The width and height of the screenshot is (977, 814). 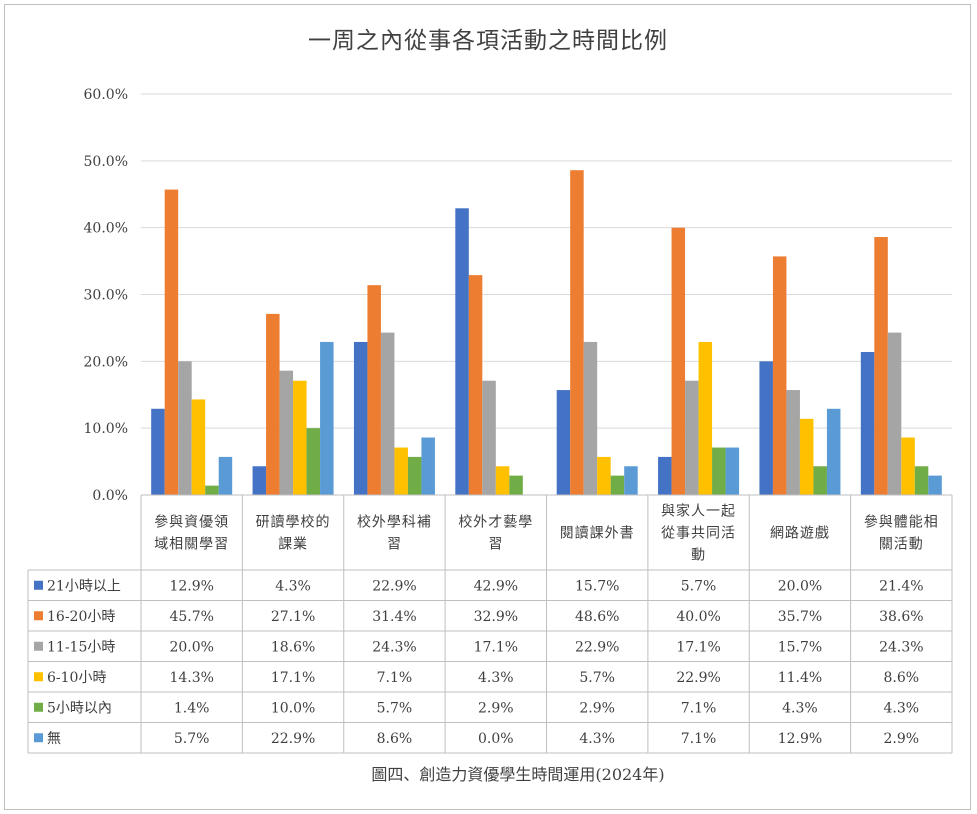 I want to click on x-category-label: 關活動, so click(x=901, y=545).